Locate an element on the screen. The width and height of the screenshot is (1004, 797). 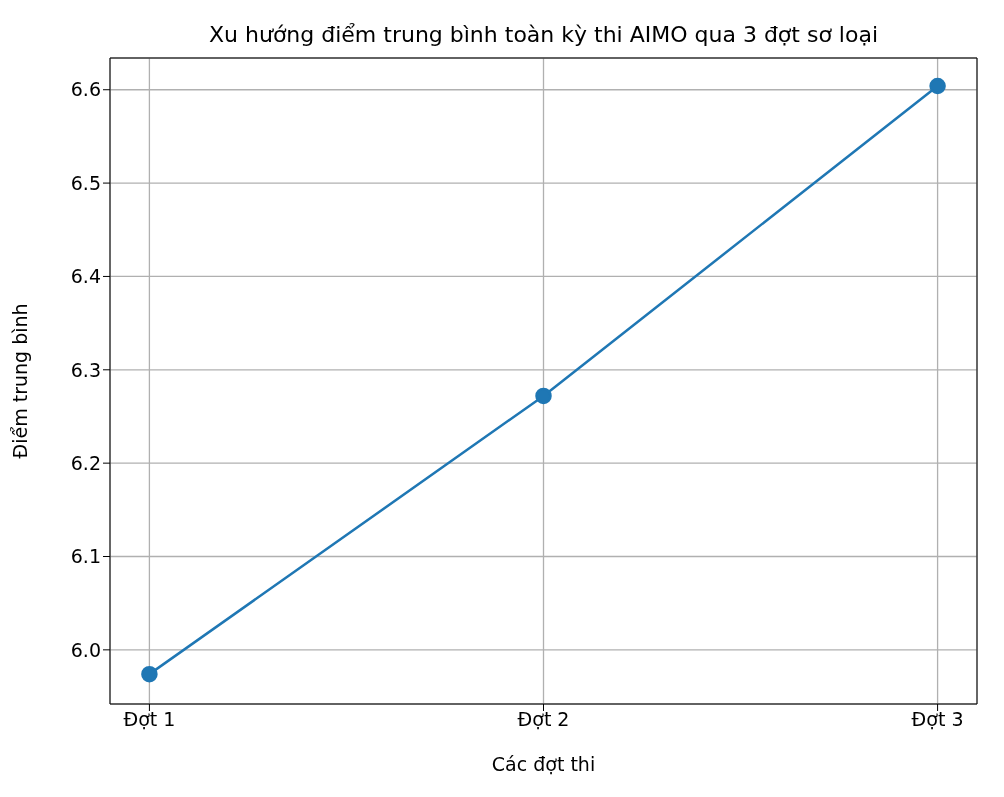
y-tick-label: 6.1 is located at coordinates (85, 556).